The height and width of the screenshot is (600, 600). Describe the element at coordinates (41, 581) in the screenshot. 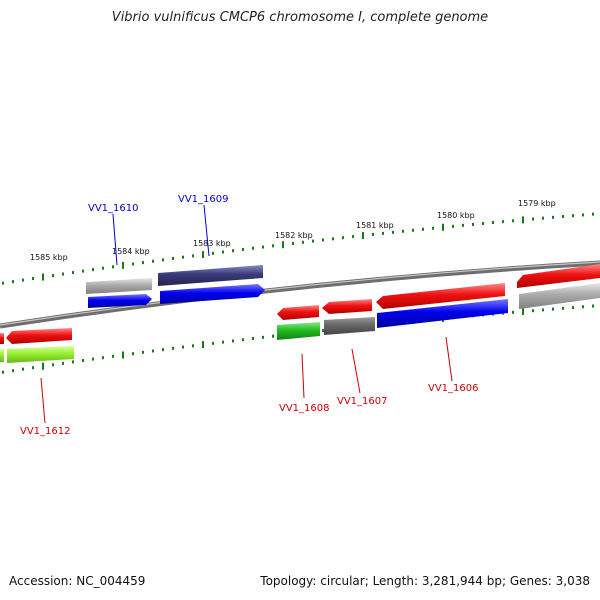

I see `accession-label: Accession:` at that location.